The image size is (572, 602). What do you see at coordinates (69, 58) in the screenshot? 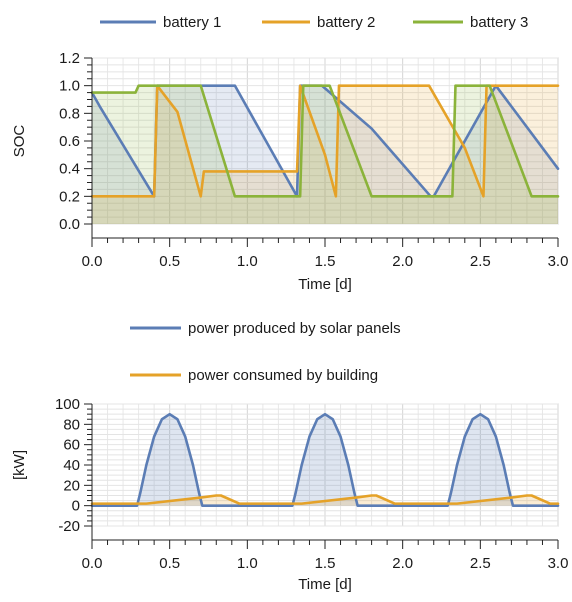
I see `y-tick-label: 1.2` at bounding box center [69, 58].